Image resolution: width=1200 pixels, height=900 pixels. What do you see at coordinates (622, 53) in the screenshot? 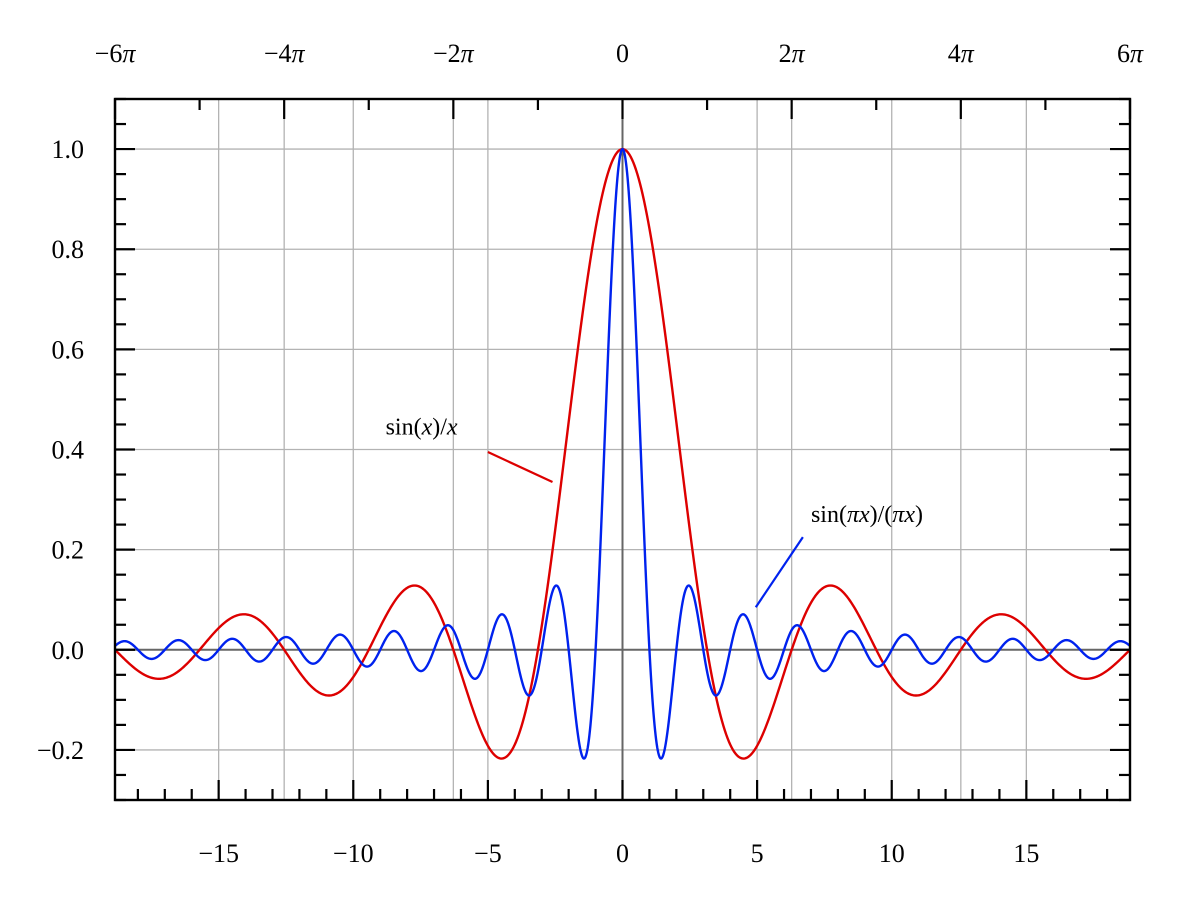
I see `x-top-tick-label: 0` at bounding box center [622, 53].